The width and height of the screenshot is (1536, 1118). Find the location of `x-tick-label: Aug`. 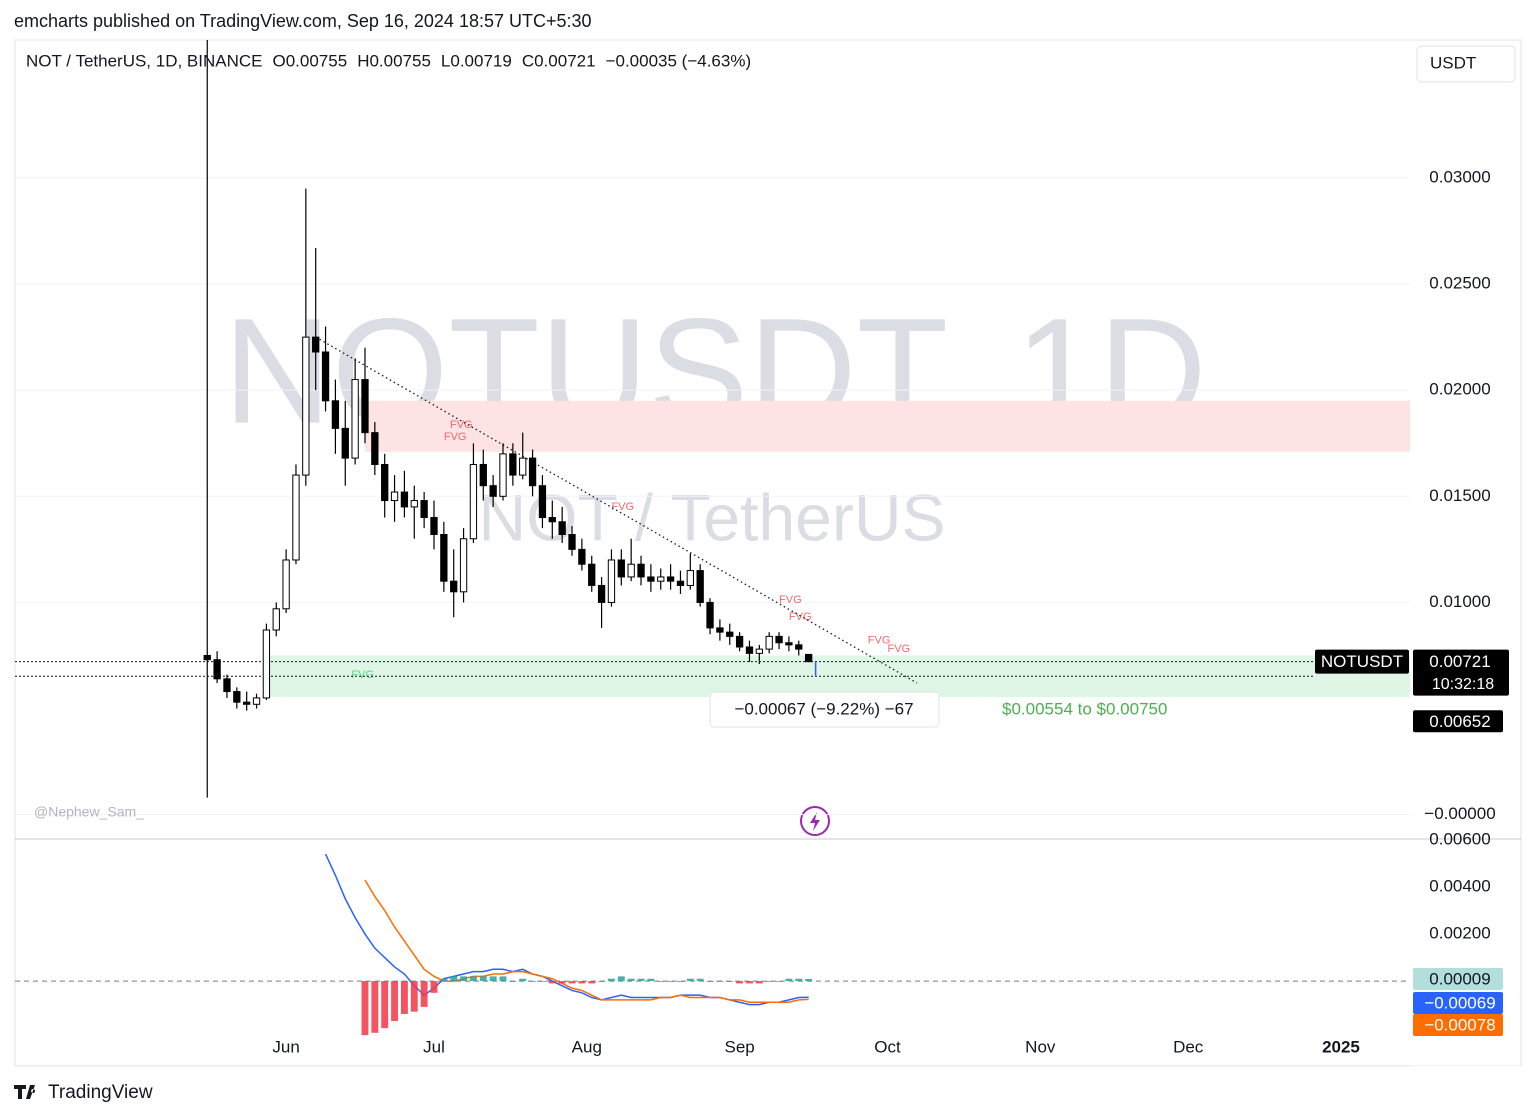

x-tick-label: Aug is located at coordinates (587, 1046).